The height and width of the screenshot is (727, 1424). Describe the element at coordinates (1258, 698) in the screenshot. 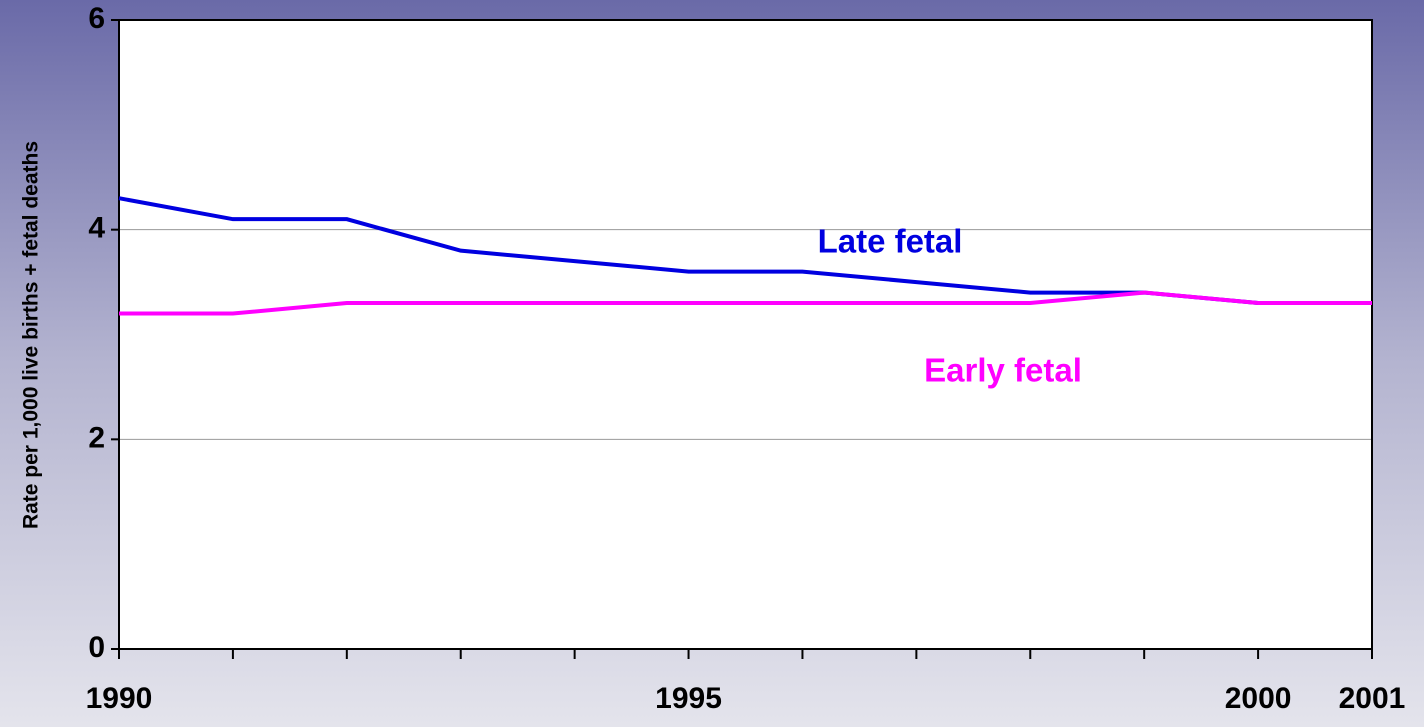

I see `x-tick-label: 2000` at that location.